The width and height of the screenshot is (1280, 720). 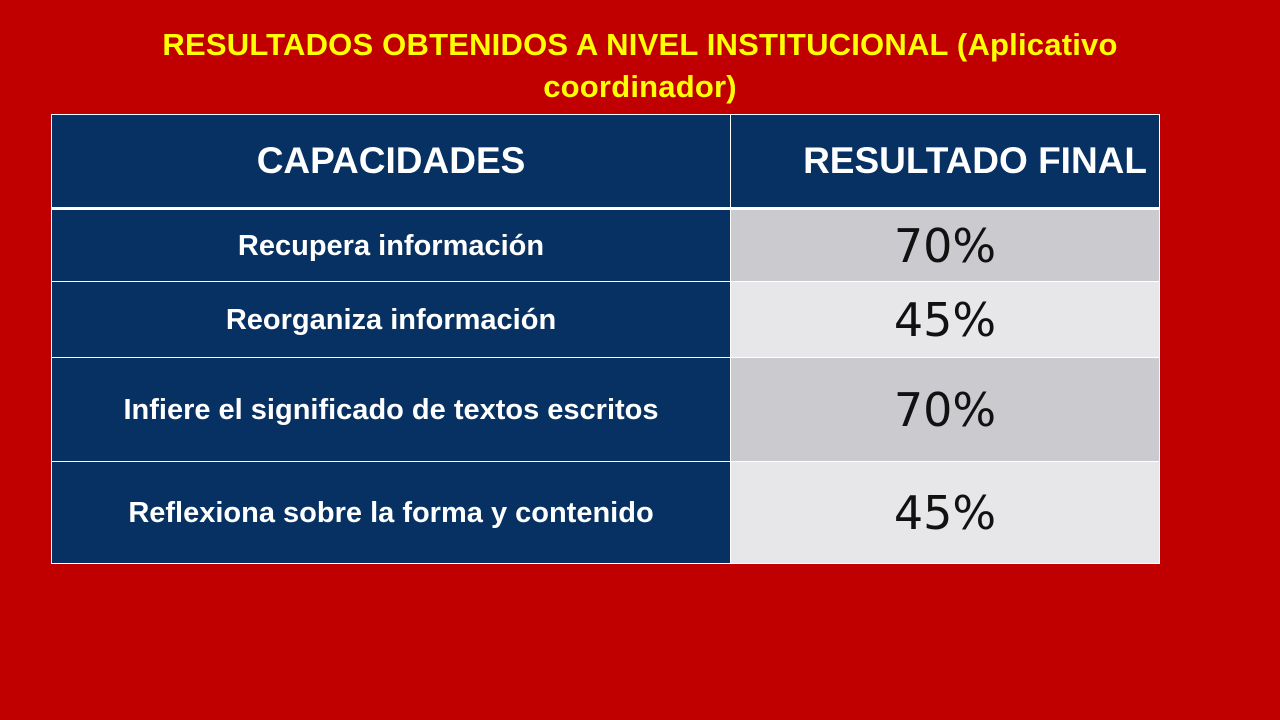 I want to click on header-capacidades: CAPACIDADES, so click(x=391, y=162).